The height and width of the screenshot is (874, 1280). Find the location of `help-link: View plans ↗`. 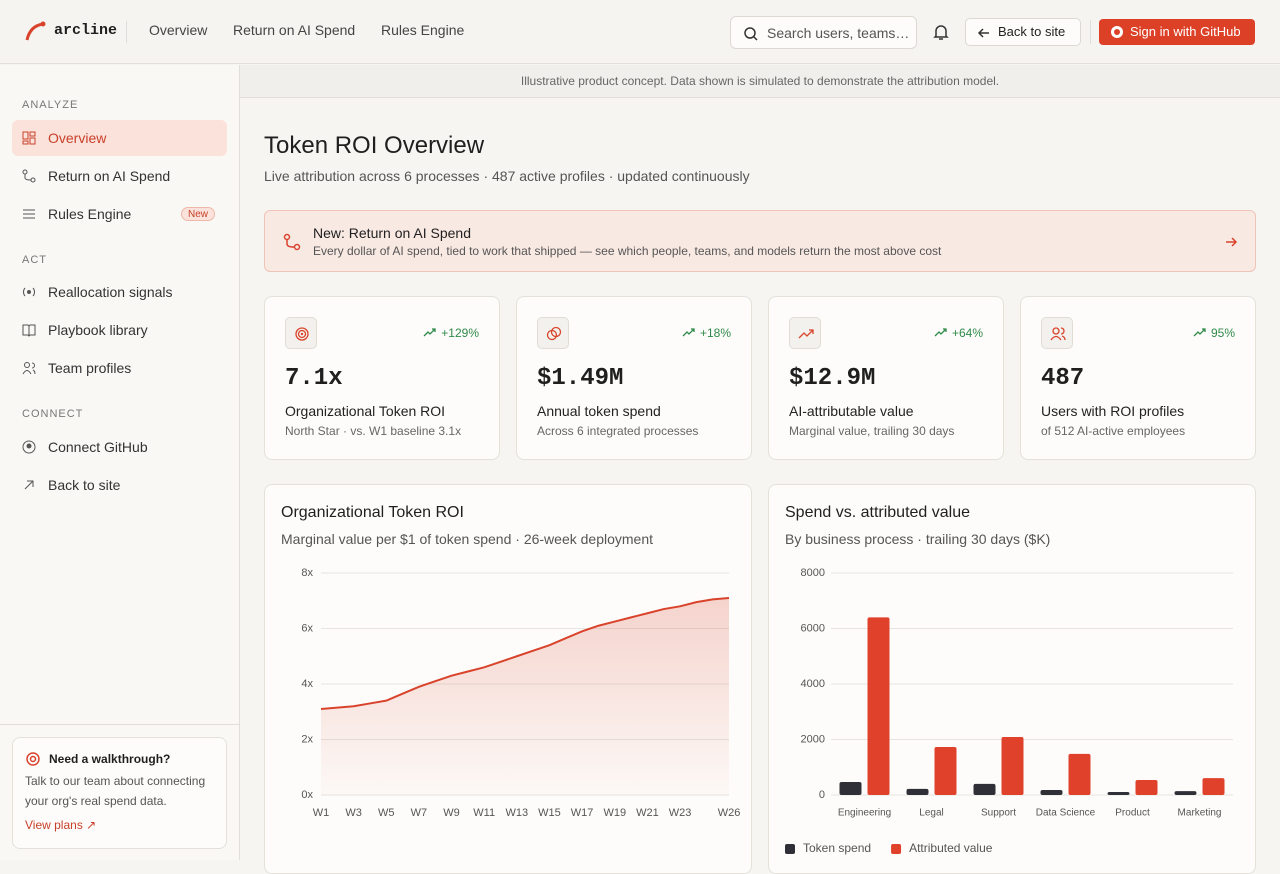

help-link: View plans ↗ is located at coordinates (61, 825).